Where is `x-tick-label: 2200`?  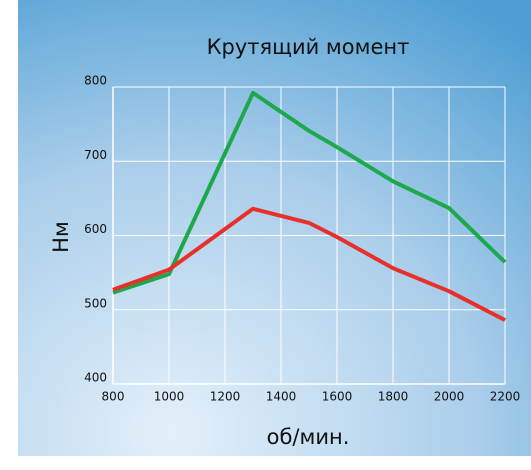
x-tick-label: 2200 is located at coordinates (505, 397).